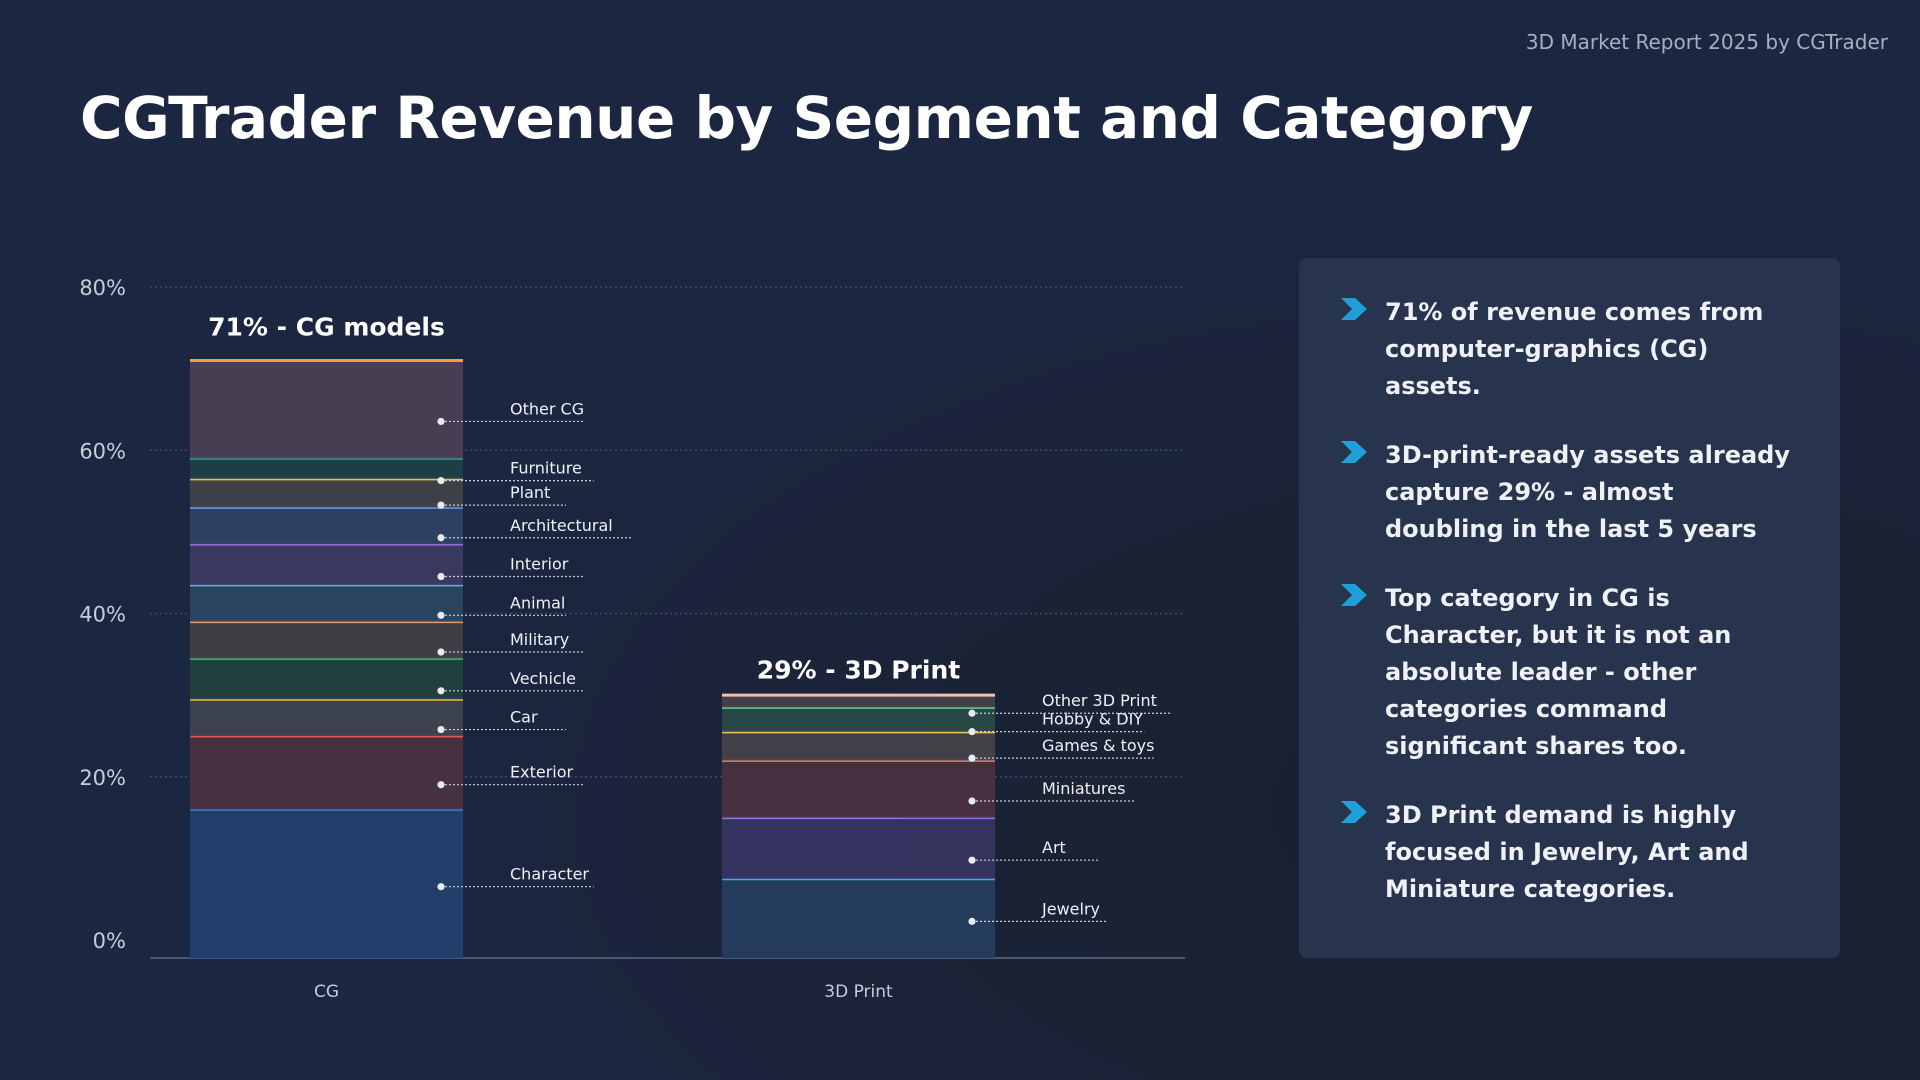 The width and height of the screenshot is (1920, 1080). What do you see at coordinates (102, 778) in the screenshot?
I see `y-tick-label: 20%` at bounding box center [102, 778].